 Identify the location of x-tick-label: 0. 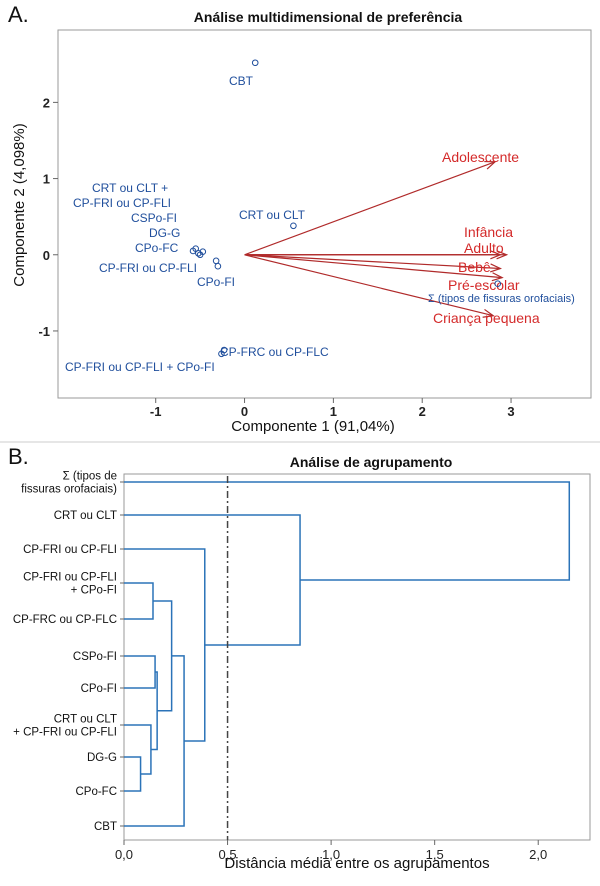
(244, 411).